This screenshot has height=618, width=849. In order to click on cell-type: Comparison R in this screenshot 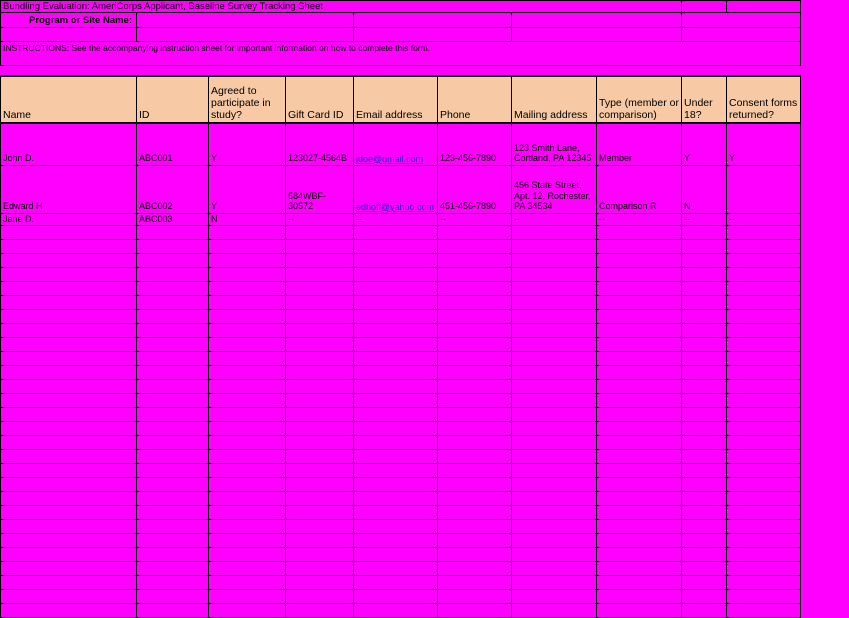, I will do `click(639, 189)`.